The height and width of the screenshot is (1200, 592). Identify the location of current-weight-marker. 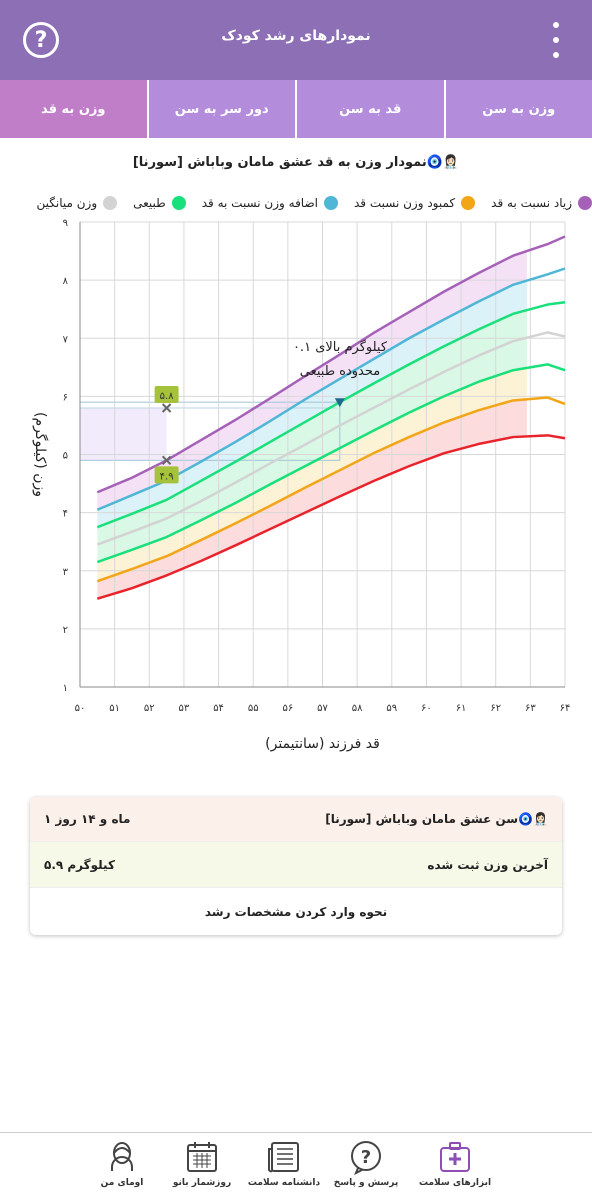
(339, 403).